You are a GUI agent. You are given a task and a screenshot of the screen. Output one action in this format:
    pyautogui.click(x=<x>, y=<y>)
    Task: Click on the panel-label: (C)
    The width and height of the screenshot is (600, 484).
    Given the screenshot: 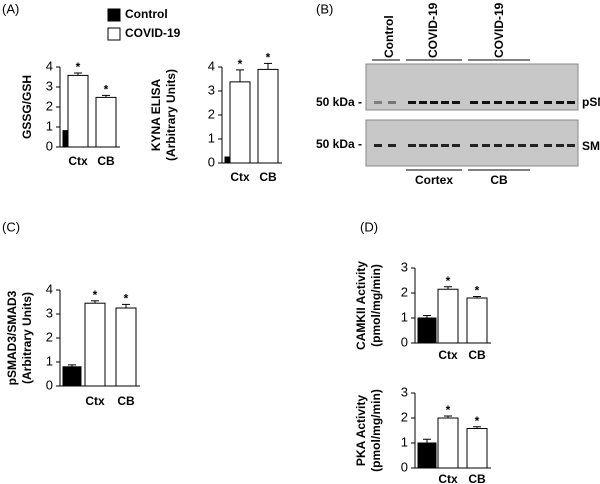 What is the action you would take?
    pyautogui.click(x=11, y=226)
    